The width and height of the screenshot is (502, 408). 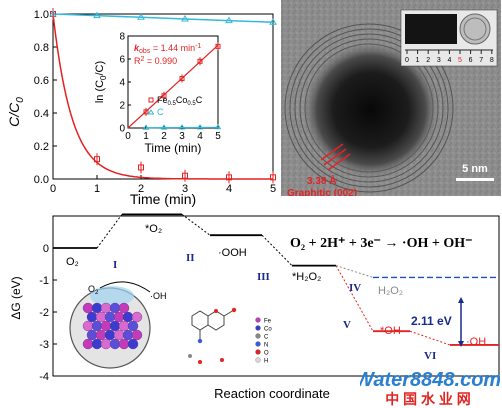 I want to click on legend-label-c: C, so click(x=160, y=112).